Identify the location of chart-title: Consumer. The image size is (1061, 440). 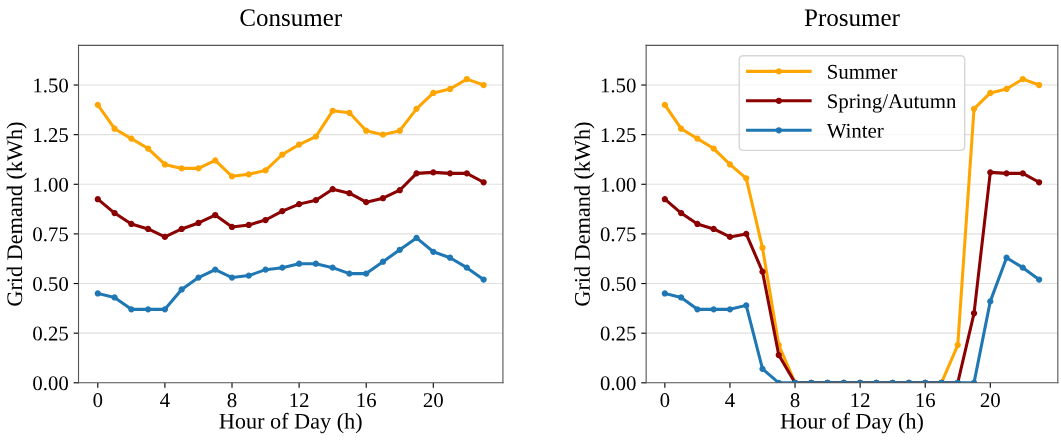
(291, 18).